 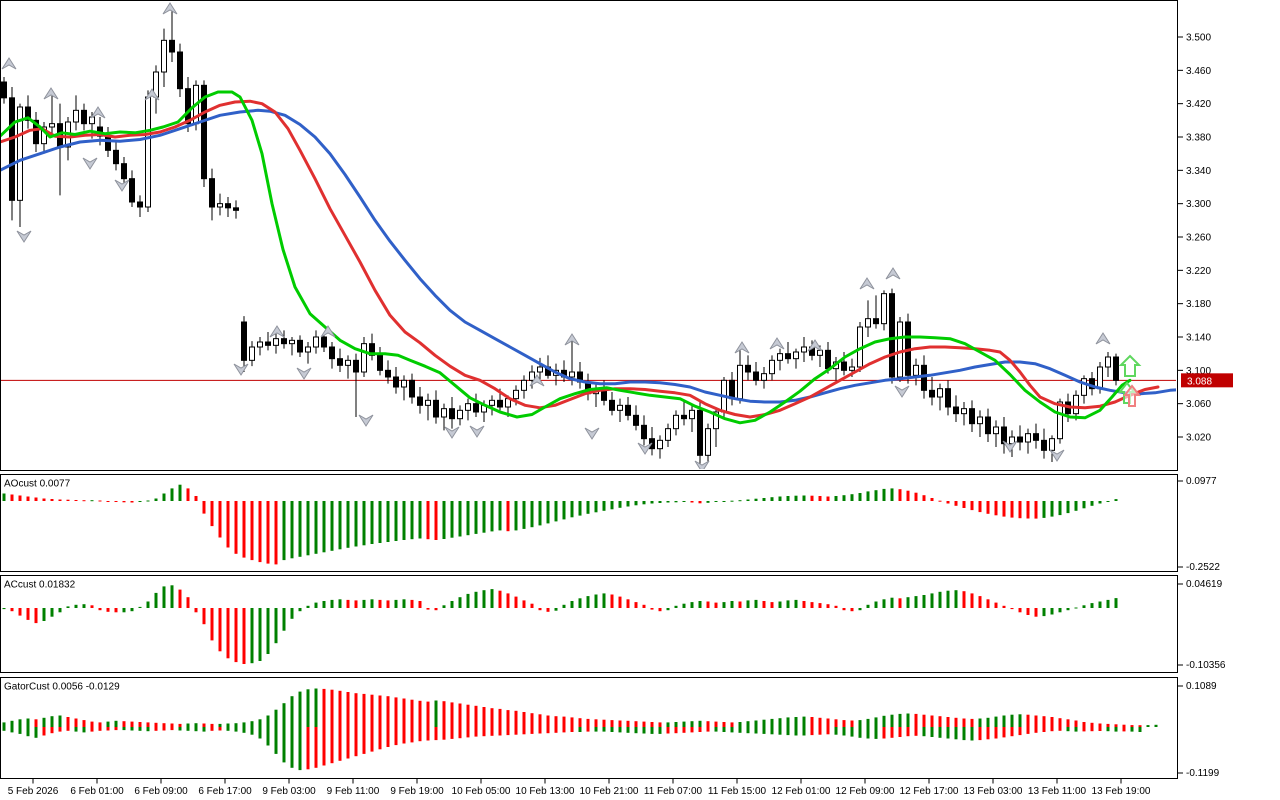 What do you see at coordinates (1198, 271) in the screenshot?
I see `price-tick-label: 3.220` at bounding box center [1198, 271].